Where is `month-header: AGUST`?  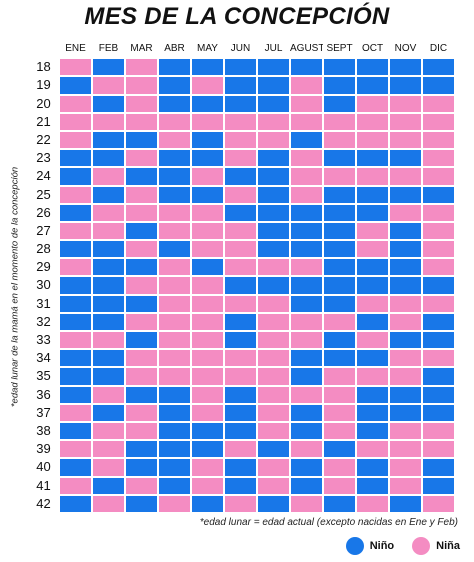 month-header: AGUST is located at coordinates (306, 48).